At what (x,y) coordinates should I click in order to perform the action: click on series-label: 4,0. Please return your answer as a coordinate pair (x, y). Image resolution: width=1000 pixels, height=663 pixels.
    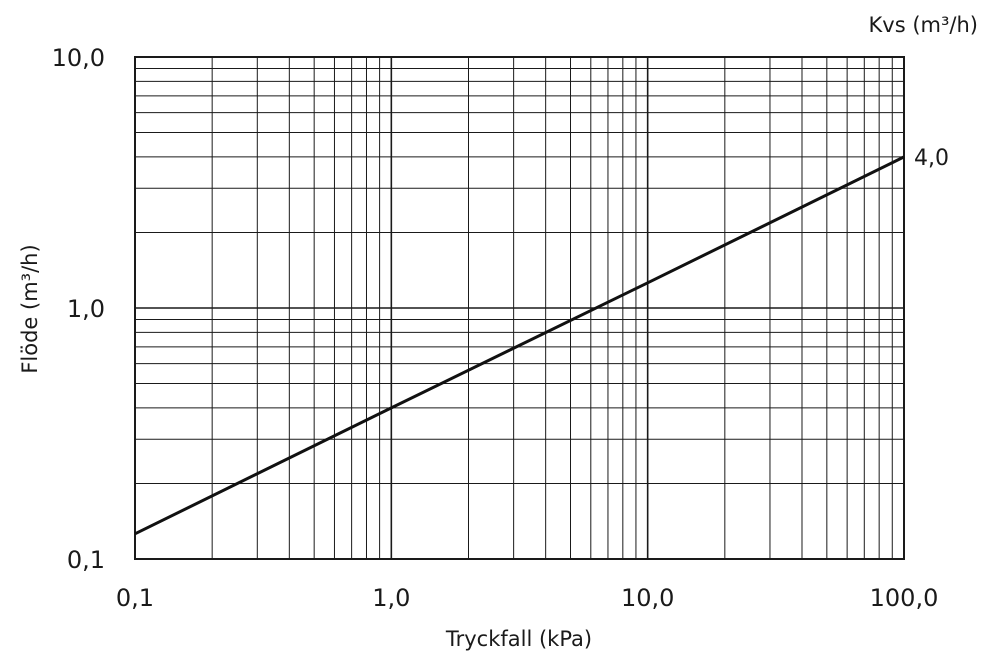
    Looking at the image, I should click on (931, 158).